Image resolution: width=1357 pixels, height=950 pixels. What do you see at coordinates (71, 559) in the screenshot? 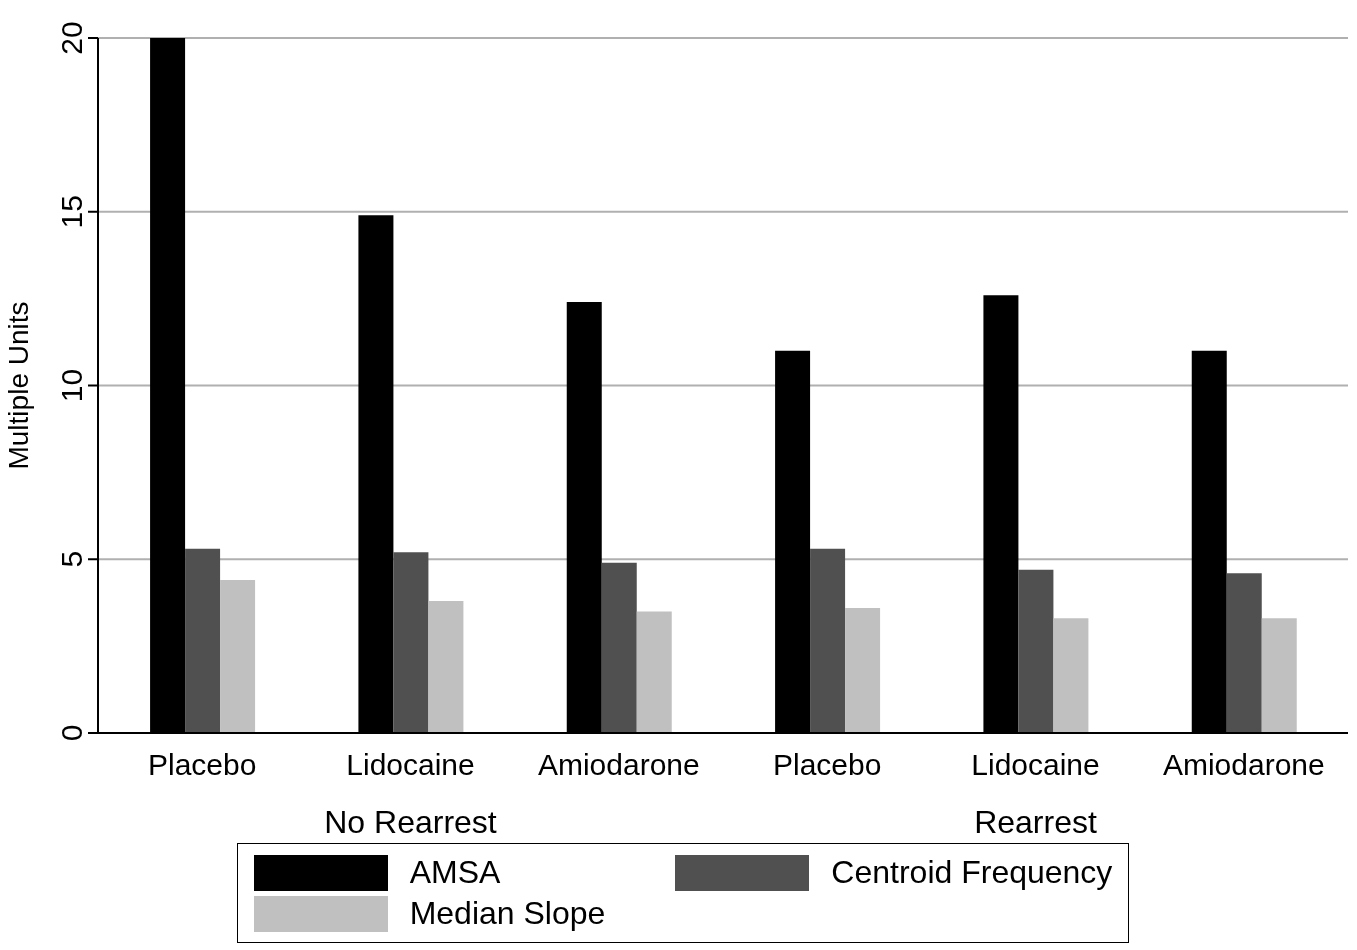
I see `y-tick-label: 5` at bounding box center [71, 559].